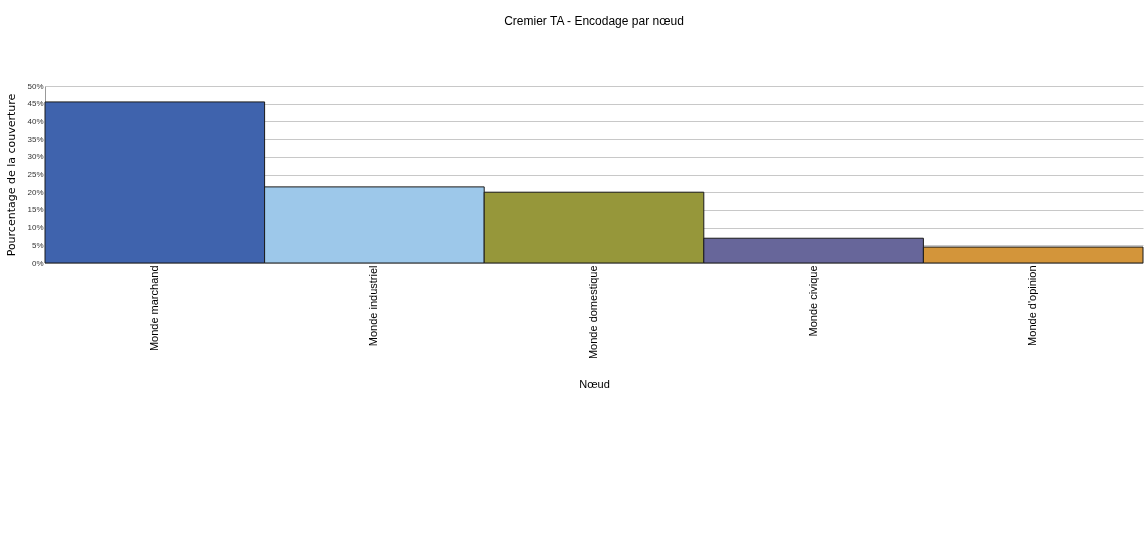 The height and width of the screenshot is (538, 1145). What do you see at coordinates (37, 245) in the screenshot?
I see `y-tick-label: 5%` at bounding box center [37, 245].